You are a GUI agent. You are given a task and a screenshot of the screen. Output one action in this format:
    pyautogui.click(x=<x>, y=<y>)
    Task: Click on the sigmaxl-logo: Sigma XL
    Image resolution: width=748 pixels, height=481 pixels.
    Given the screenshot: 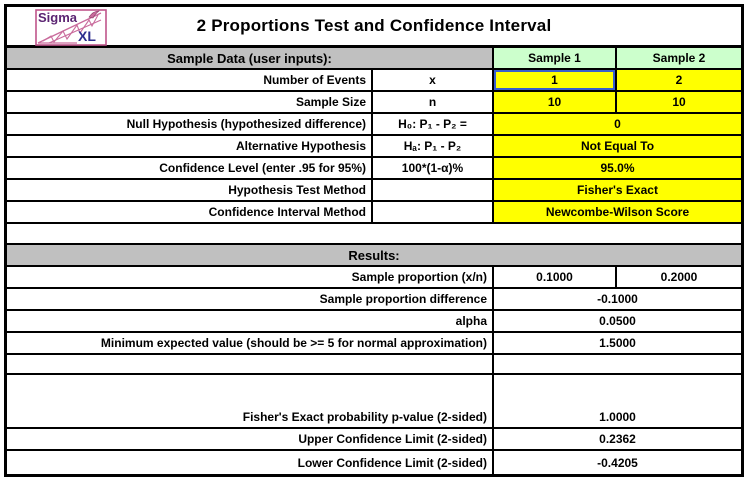 What is the action you would take?
    pyautogui.click(x=71, y=27)
    